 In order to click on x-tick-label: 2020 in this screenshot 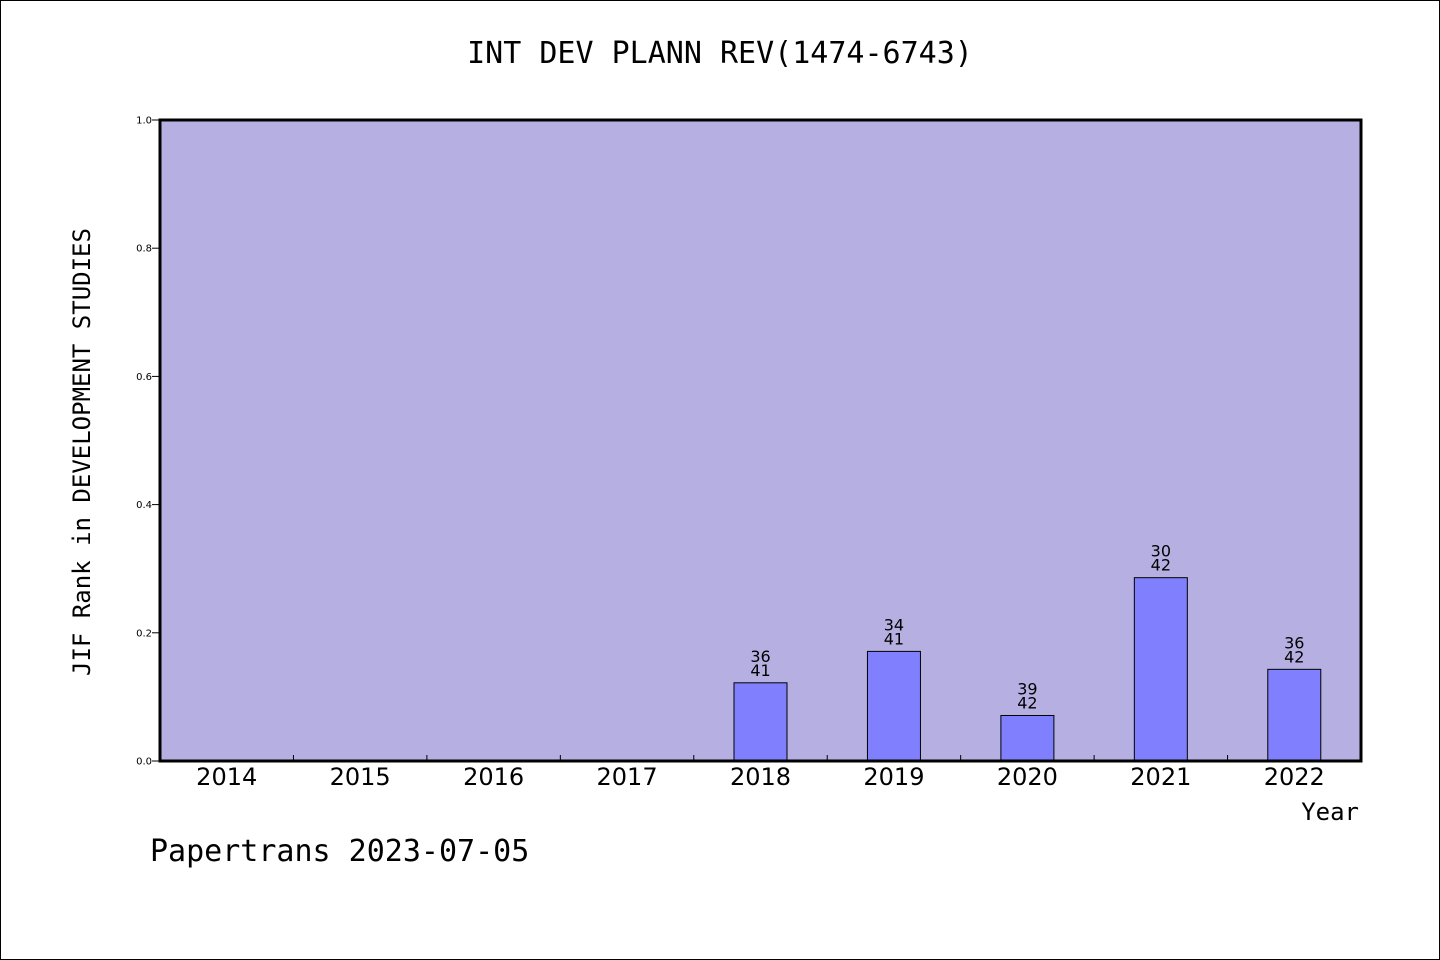, I will do `click(1027, 777)`.